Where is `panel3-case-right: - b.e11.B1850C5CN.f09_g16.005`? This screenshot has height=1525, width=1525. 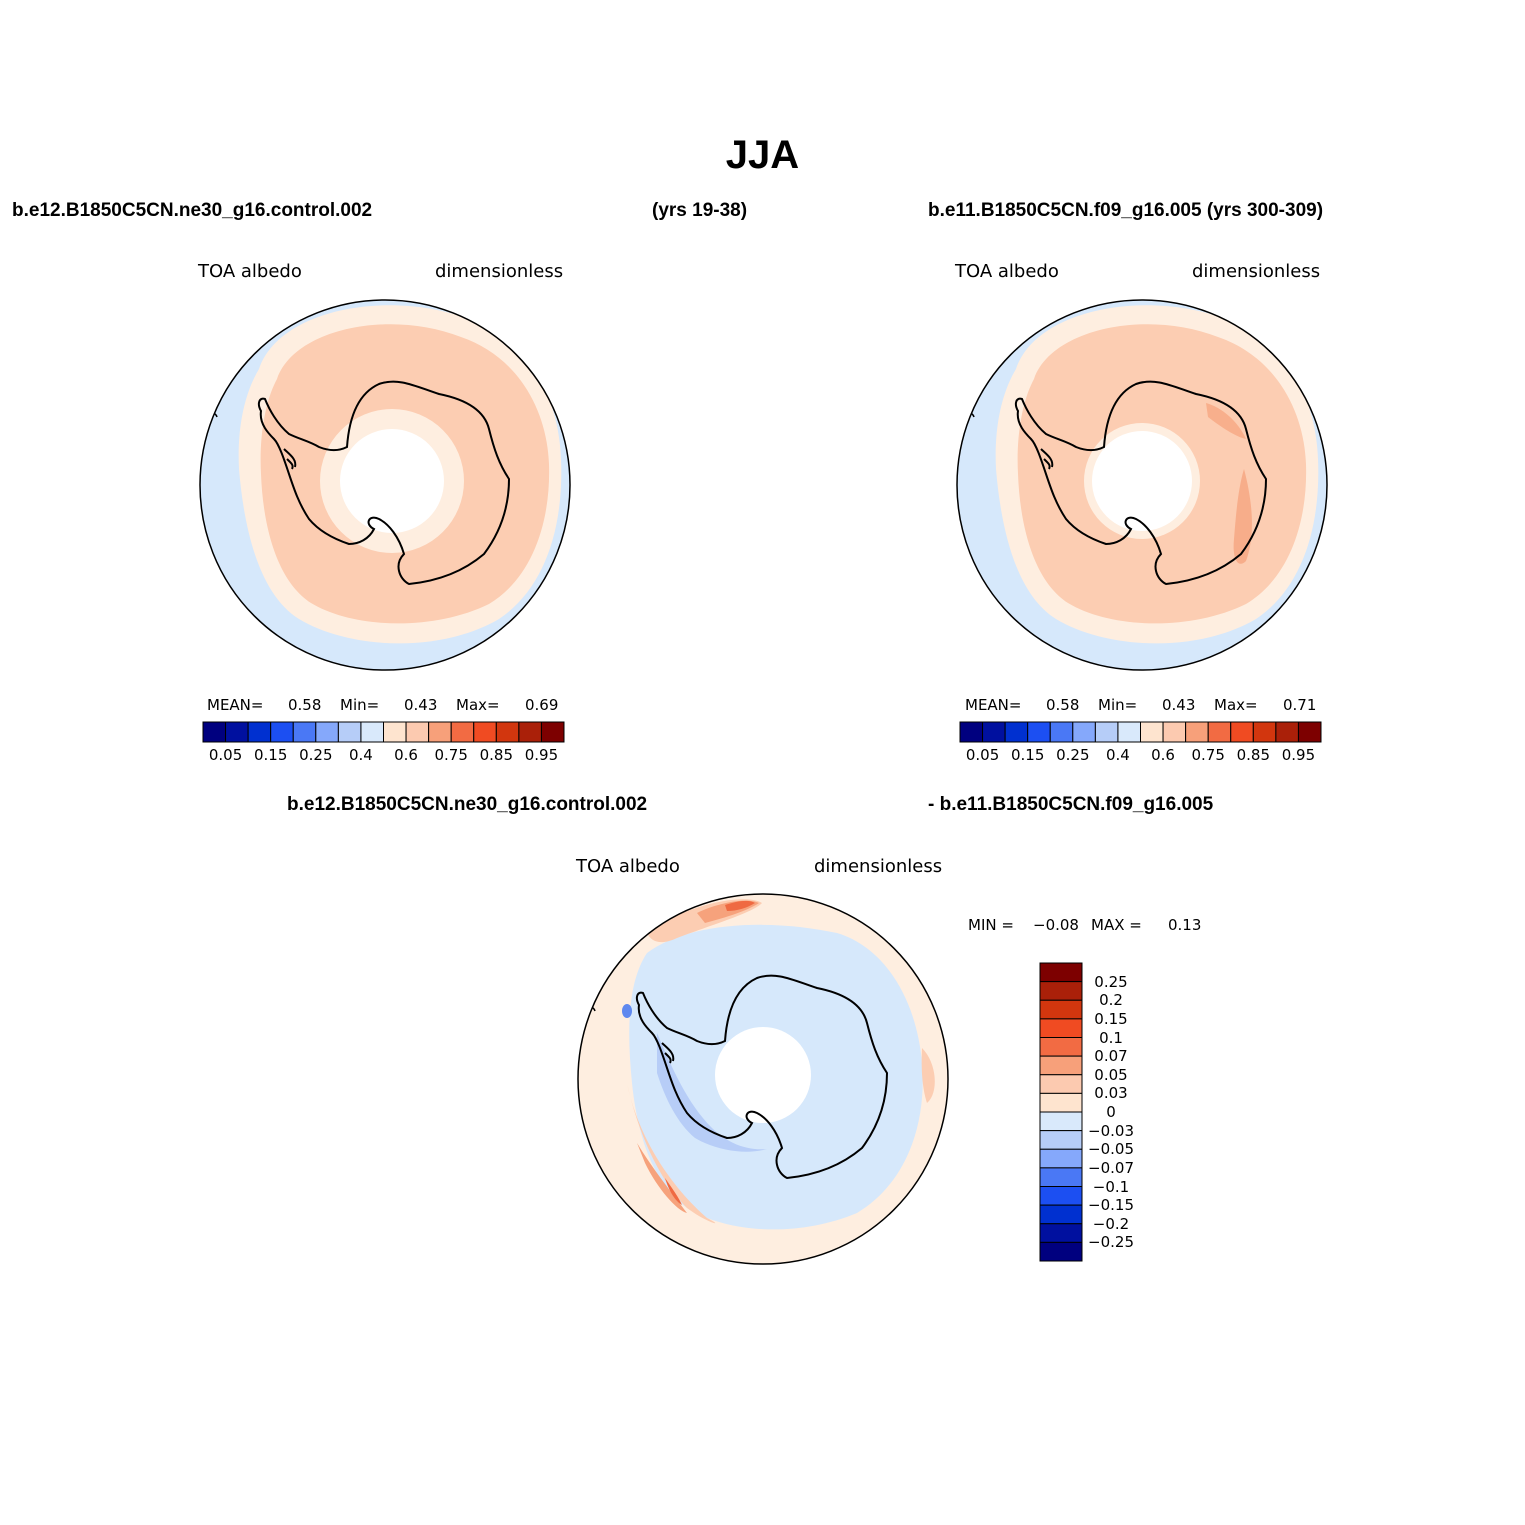 panel3-case-right: - b.e11.B1850C5CN.f09_g16.005 is located at coordinates (1071, 804).